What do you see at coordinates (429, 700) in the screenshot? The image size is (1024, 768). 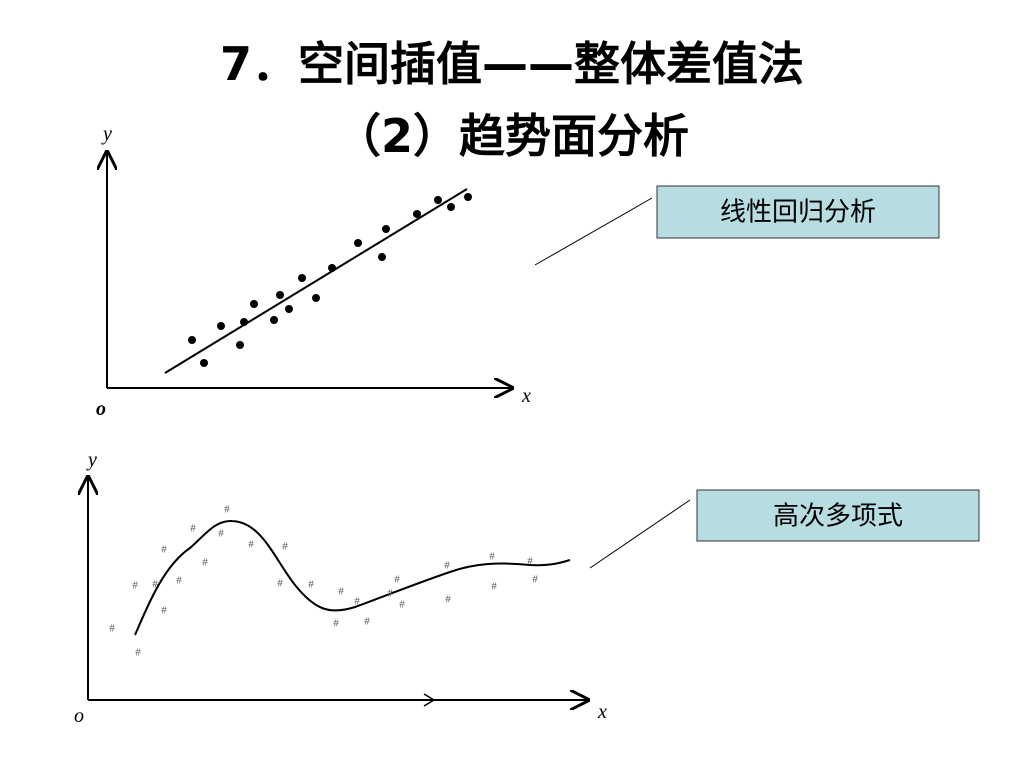 I see `axis-arrow` at bounding box center [429, 700].